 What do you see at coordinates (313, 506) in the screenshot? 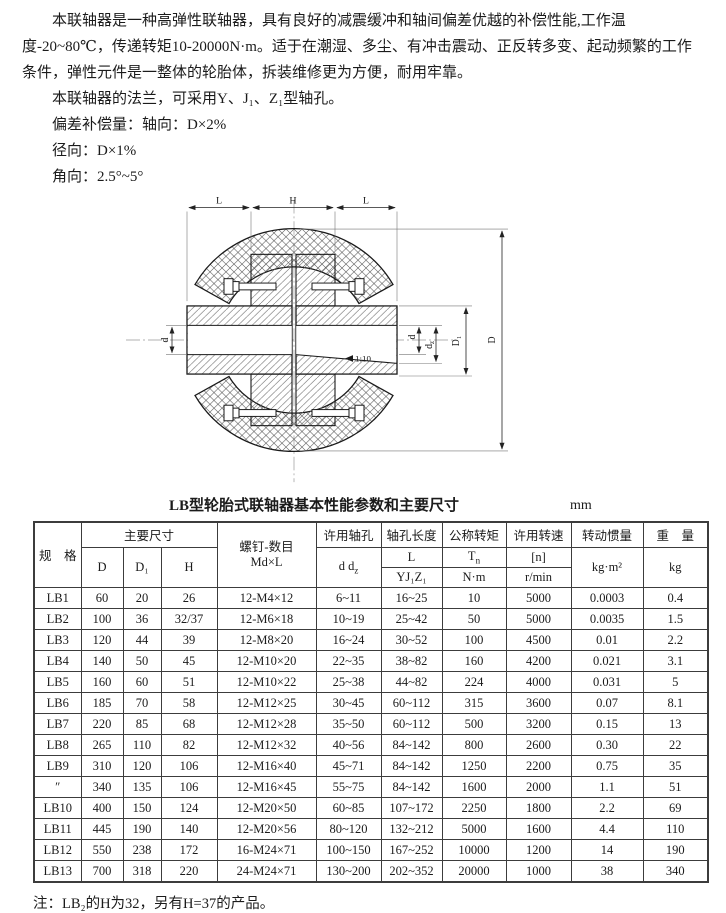
I see `table-title: LB型轮胎式联轴器基本性能参数和主要尺寸` at bounding box center [313, 506].